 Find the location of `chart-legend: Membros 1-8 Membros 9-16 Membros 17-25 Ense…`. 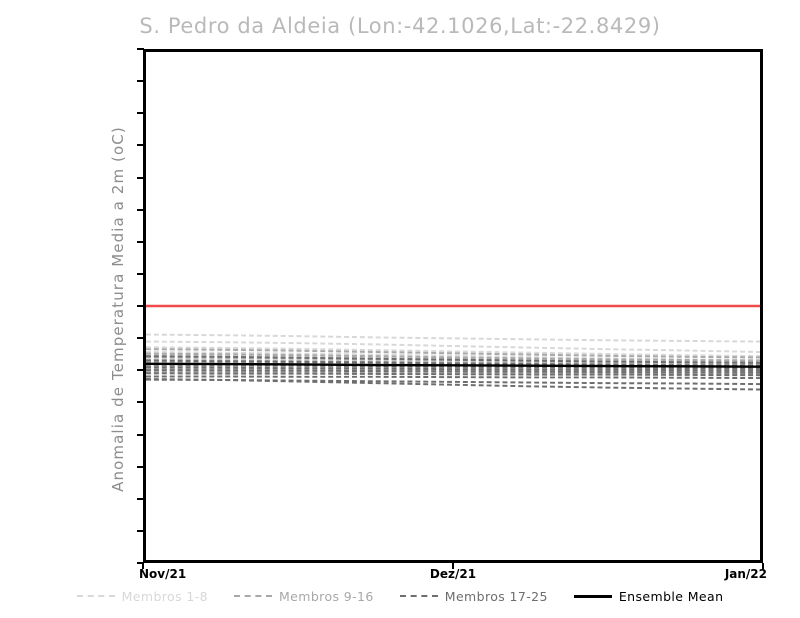

chart-legend: Membros 1-8 Membros 9-16 Membros 17-25 Ense… is located at coordinates (400, 596).